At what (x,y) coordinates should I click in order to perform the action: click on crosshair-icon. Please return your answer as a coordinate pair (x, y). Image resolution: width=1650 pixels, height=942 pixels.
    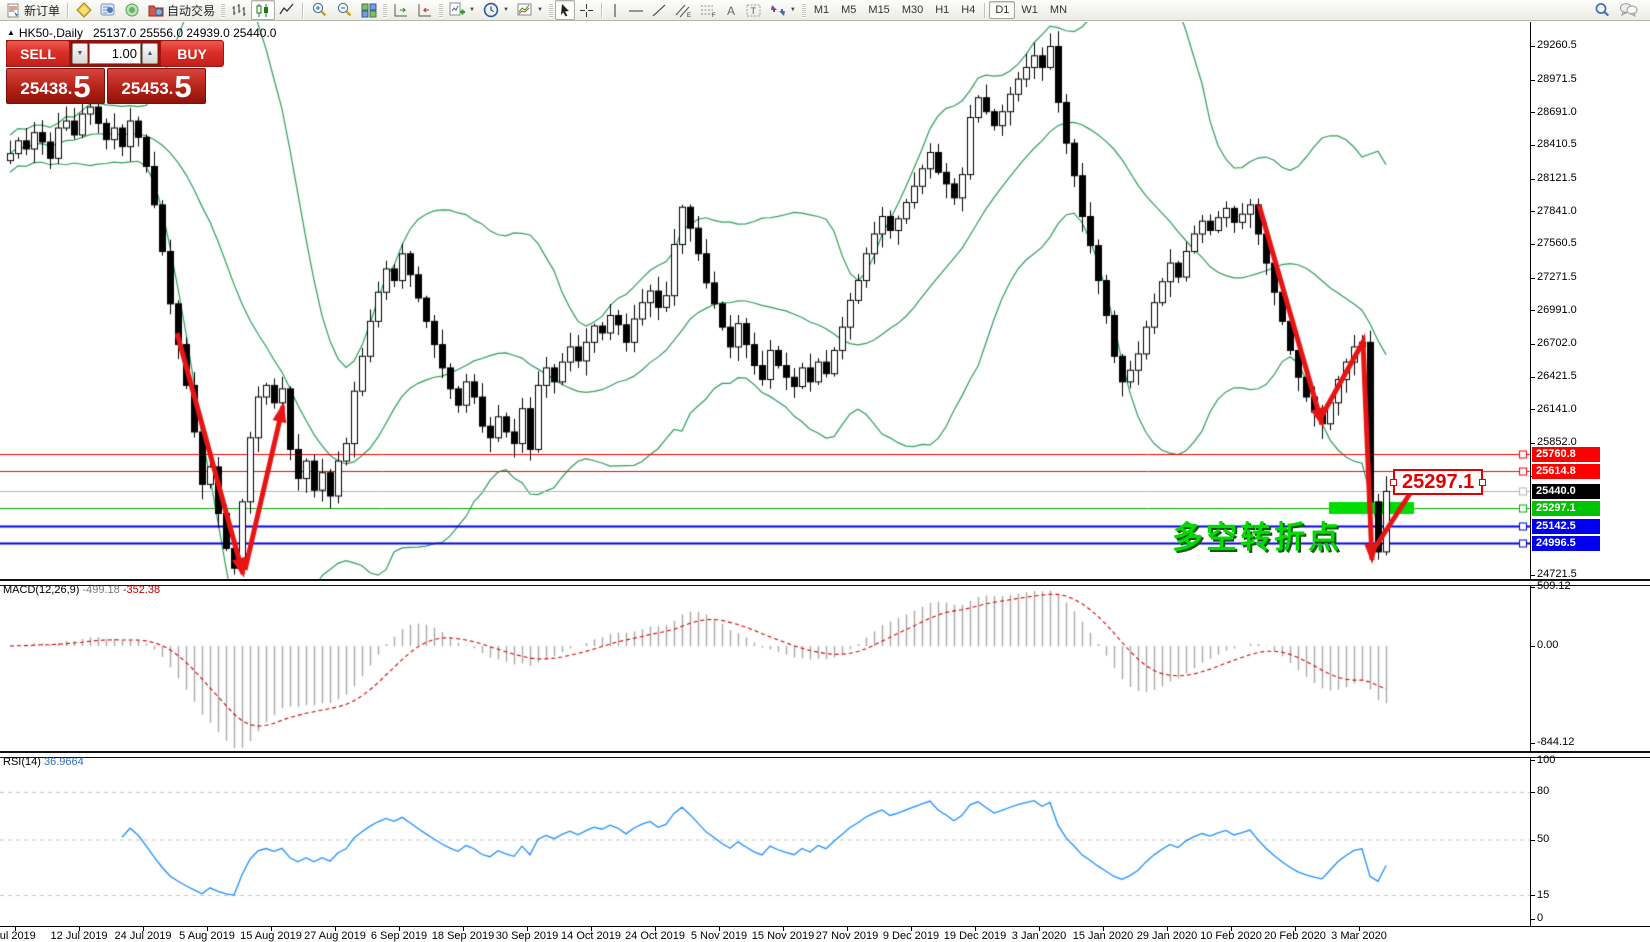
    Looking at the image, I should click on (586, 10).